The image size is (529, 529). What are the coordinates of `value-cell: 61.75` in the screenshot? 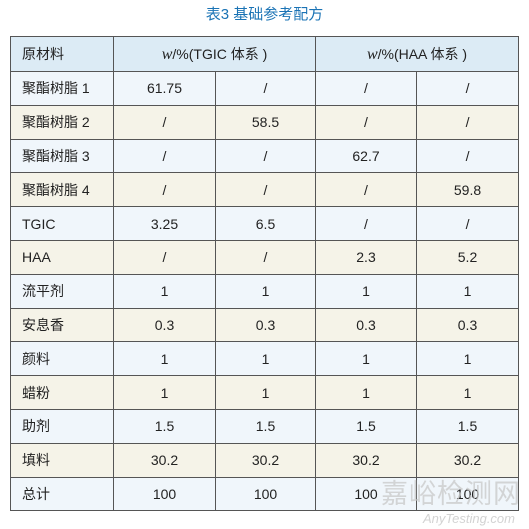 It's located at (164, 88).